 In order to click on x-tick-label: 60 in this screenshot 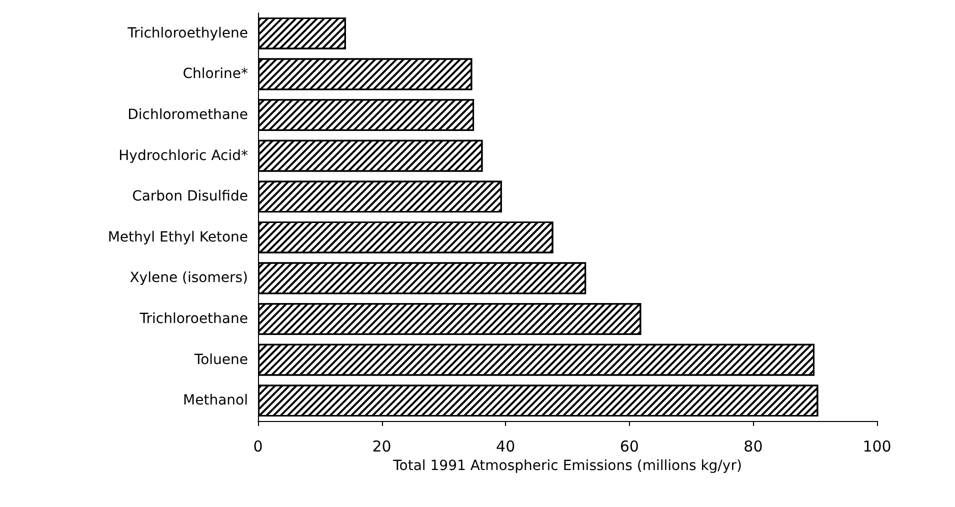, I will do `click(629, 447)`.